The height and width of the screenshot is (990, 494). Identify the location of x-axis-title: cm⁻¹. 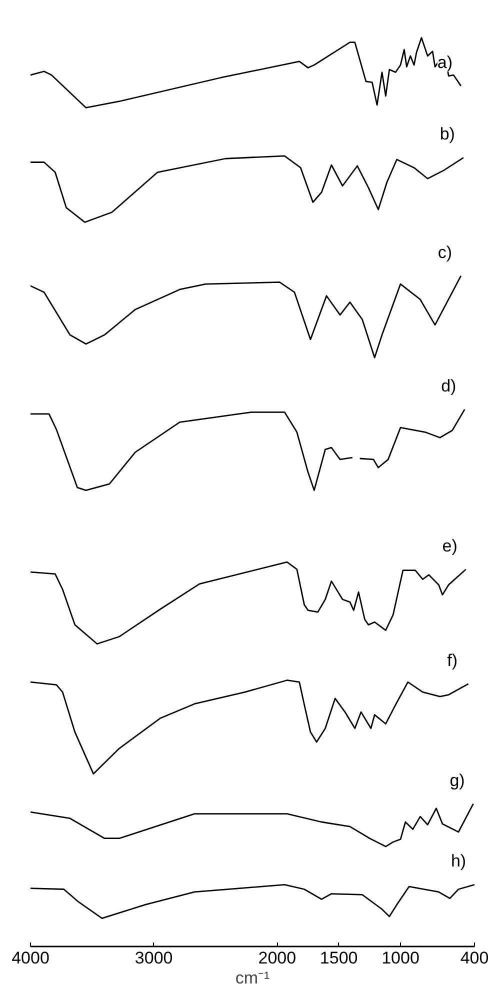
(252, 978).